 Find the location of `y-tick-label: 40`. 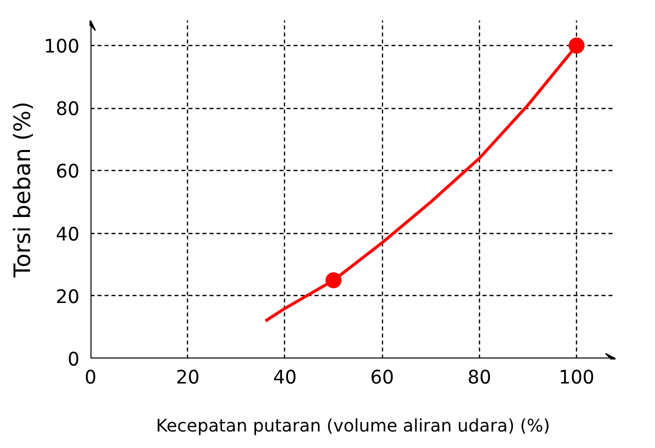

y-tick-label: 40 is located at coordinates (68, 235).